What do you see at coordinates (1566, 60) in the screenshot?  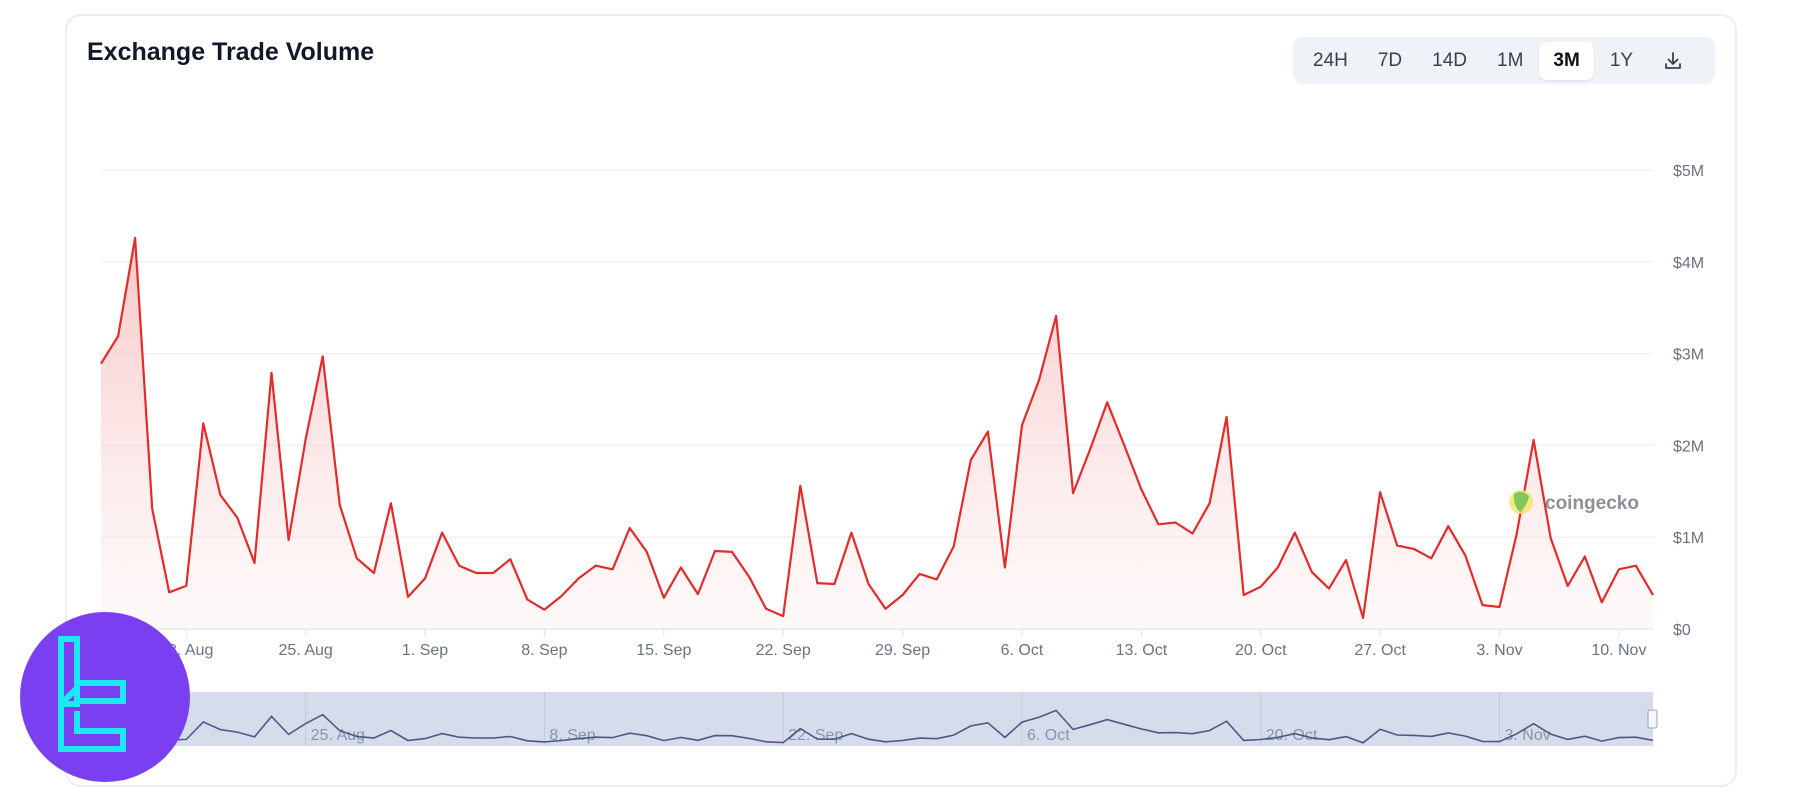 I see `range-3m-button: 3M` at bounding box center [1566, 60].